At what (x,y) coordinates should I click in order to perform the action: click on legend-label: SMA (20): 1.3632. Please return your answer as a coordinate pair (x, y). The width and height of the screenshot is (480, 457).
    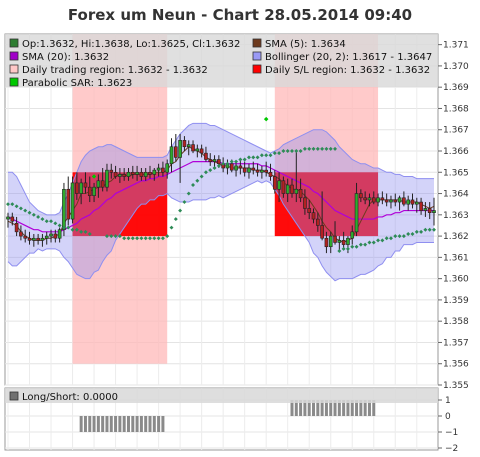
    Looking at the image, I should click on (65, 57).